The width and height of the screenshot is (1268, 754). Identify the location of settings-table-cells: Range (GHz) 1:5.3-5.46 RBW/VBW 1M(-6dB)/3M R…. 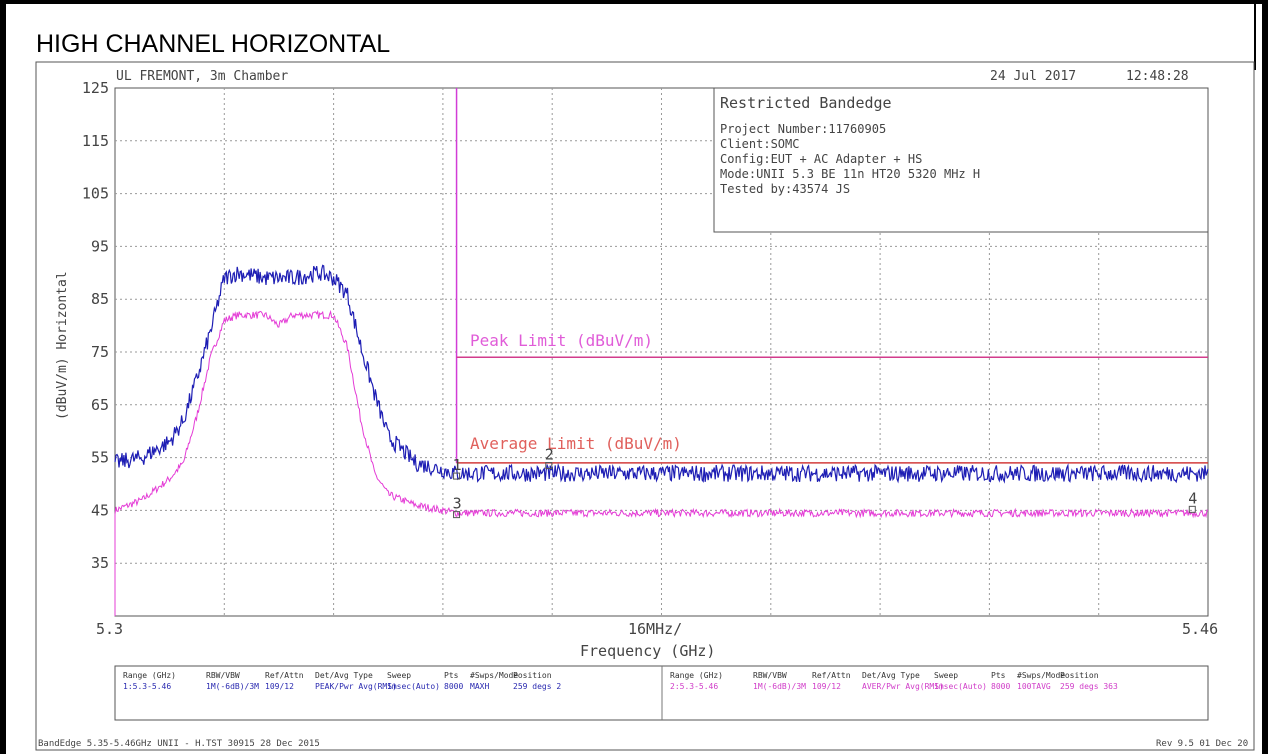
(620, 681).